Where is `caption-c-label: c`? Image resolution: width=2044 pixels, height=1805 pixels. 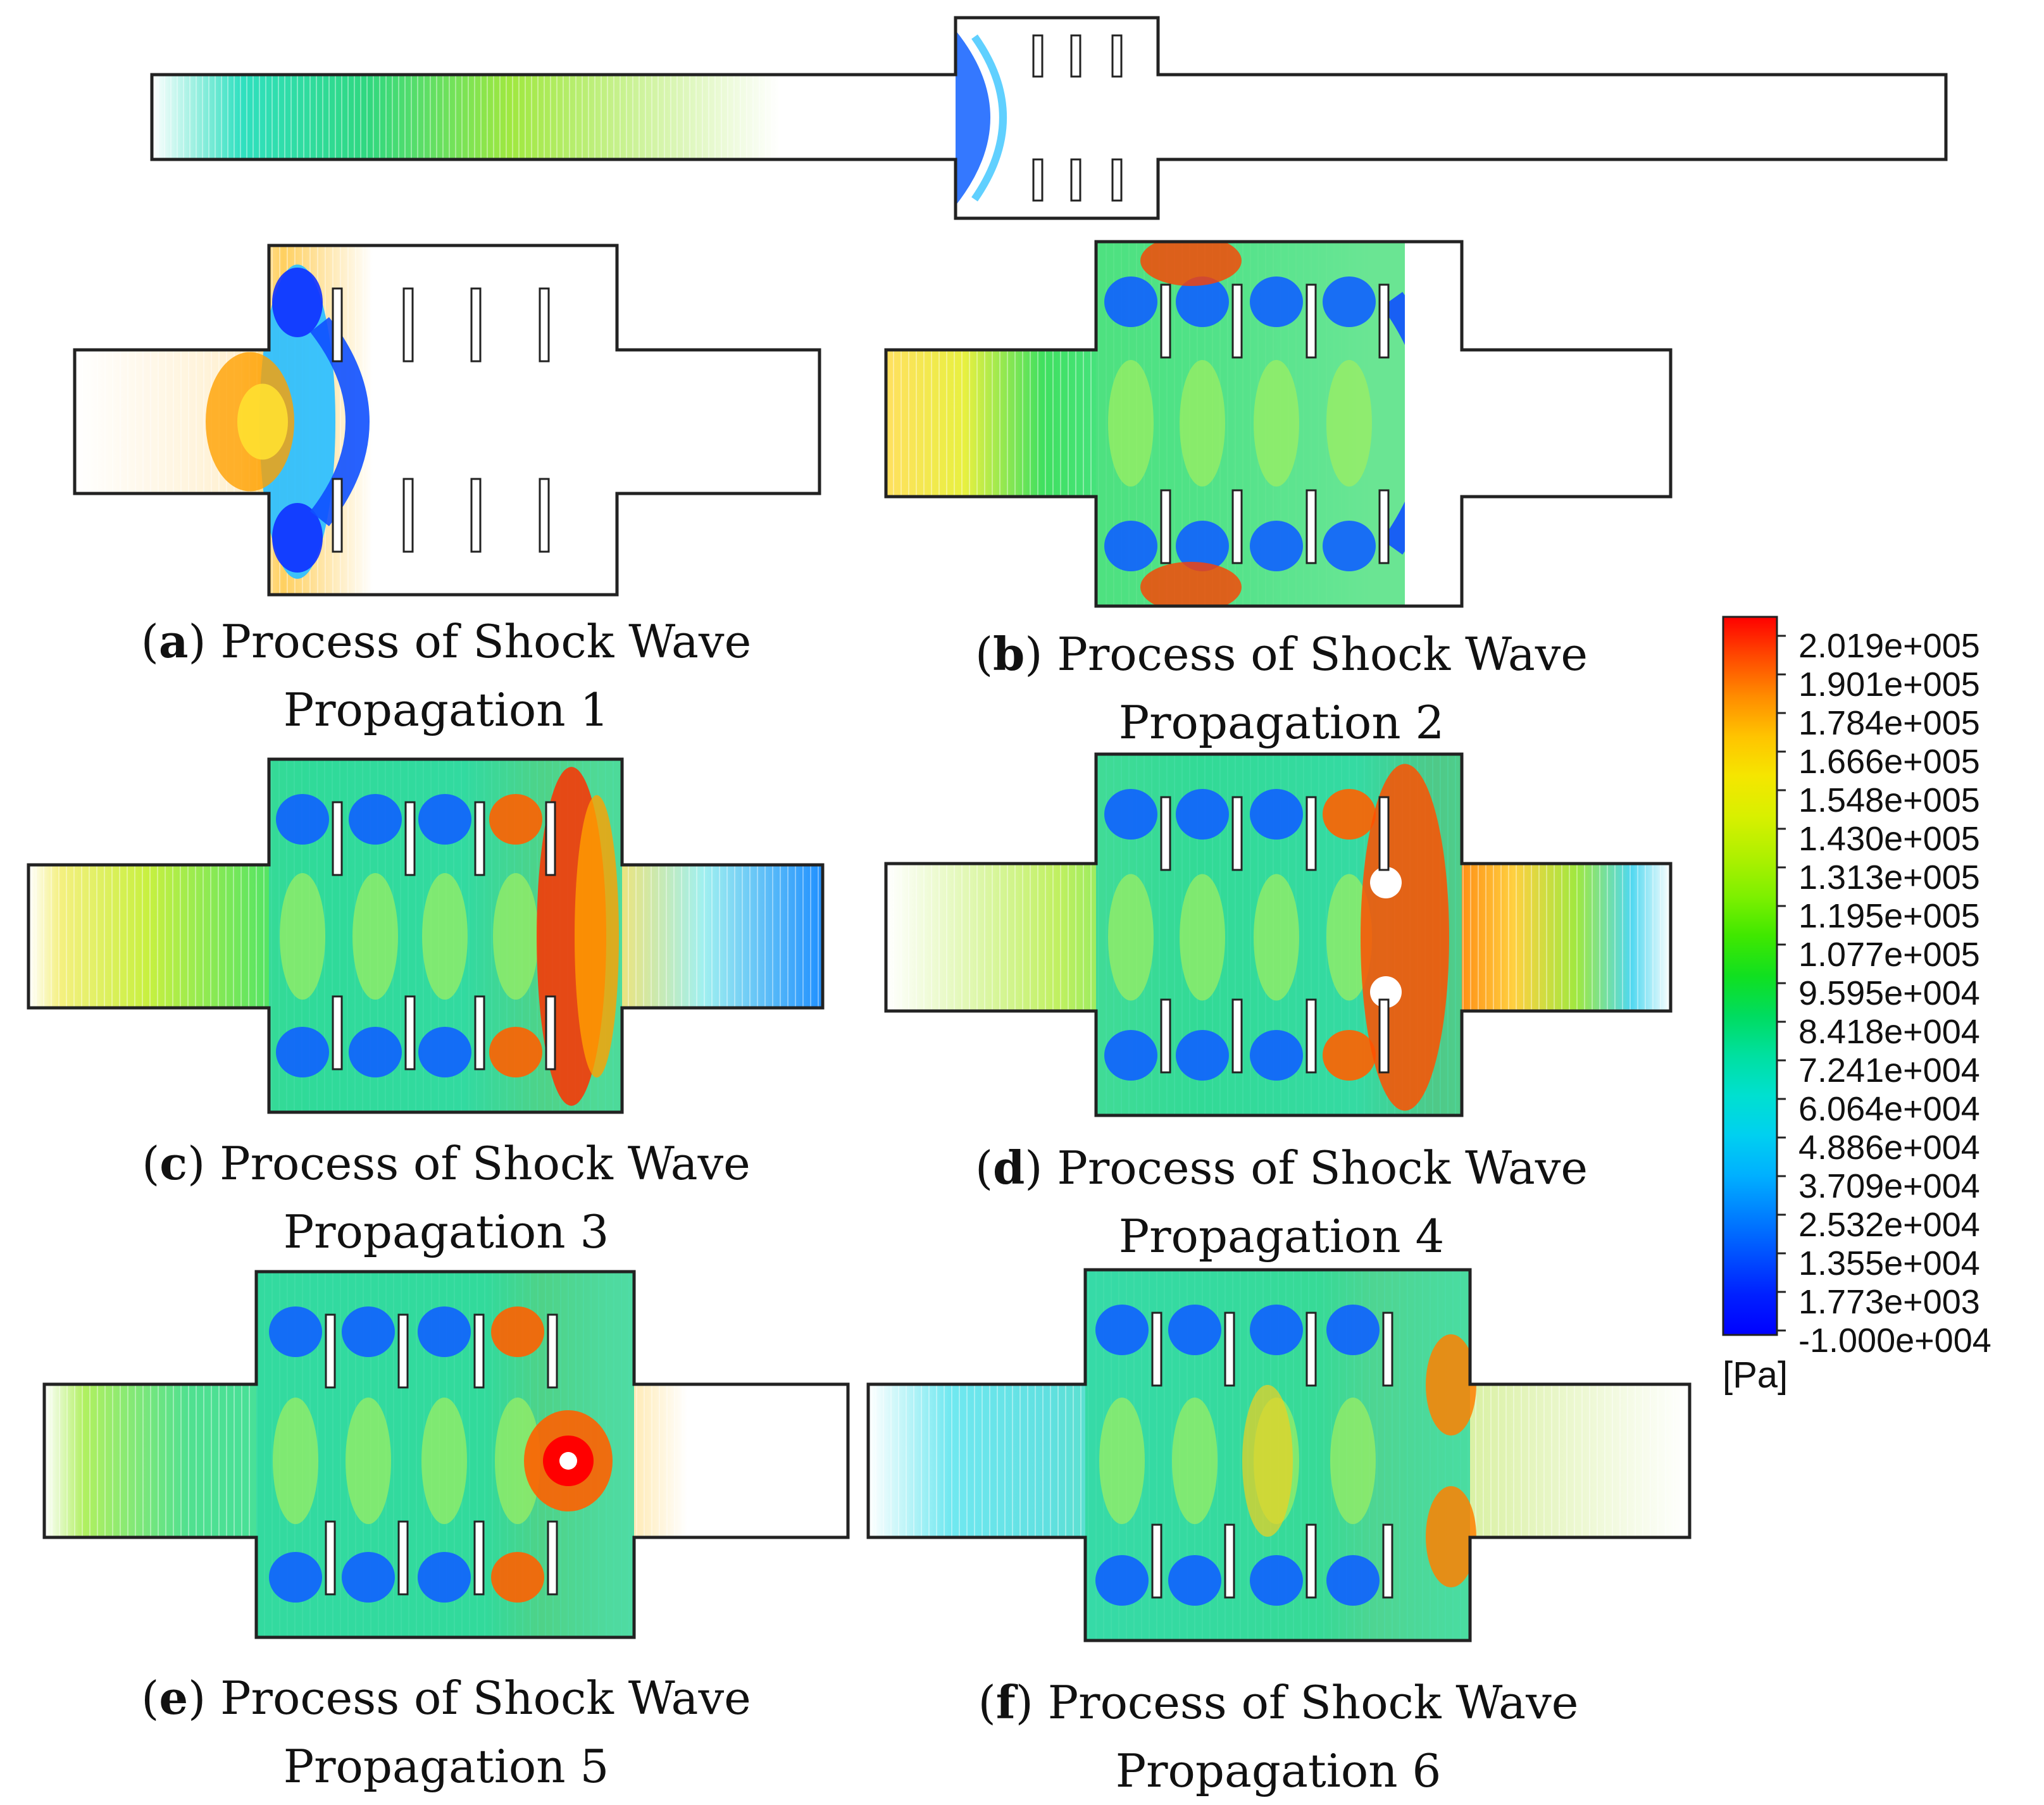
caption-c-label: c is located at coordinates (173, 1163).